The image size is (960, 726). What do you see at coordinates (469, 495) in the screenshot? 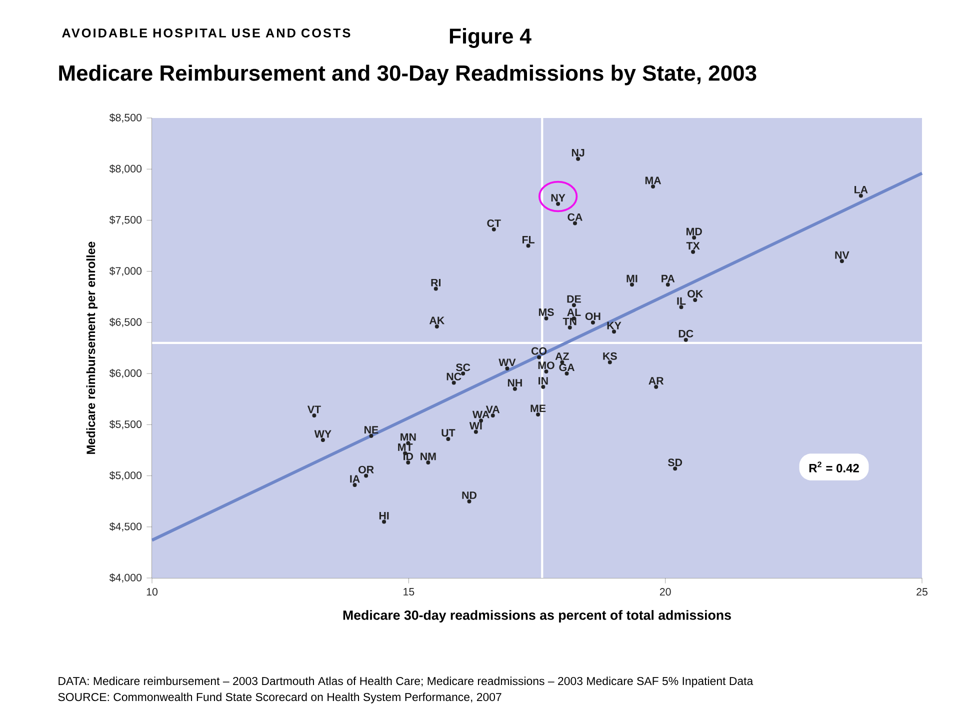
I see `data-label: ND` at bounding box center [469, 495].